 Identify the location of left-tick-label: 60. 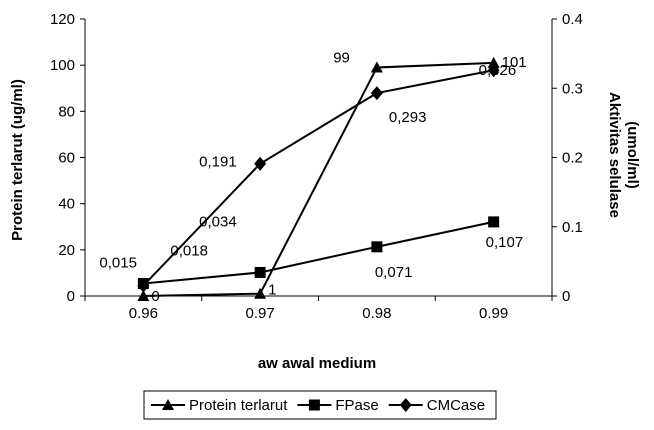
(66, 158).